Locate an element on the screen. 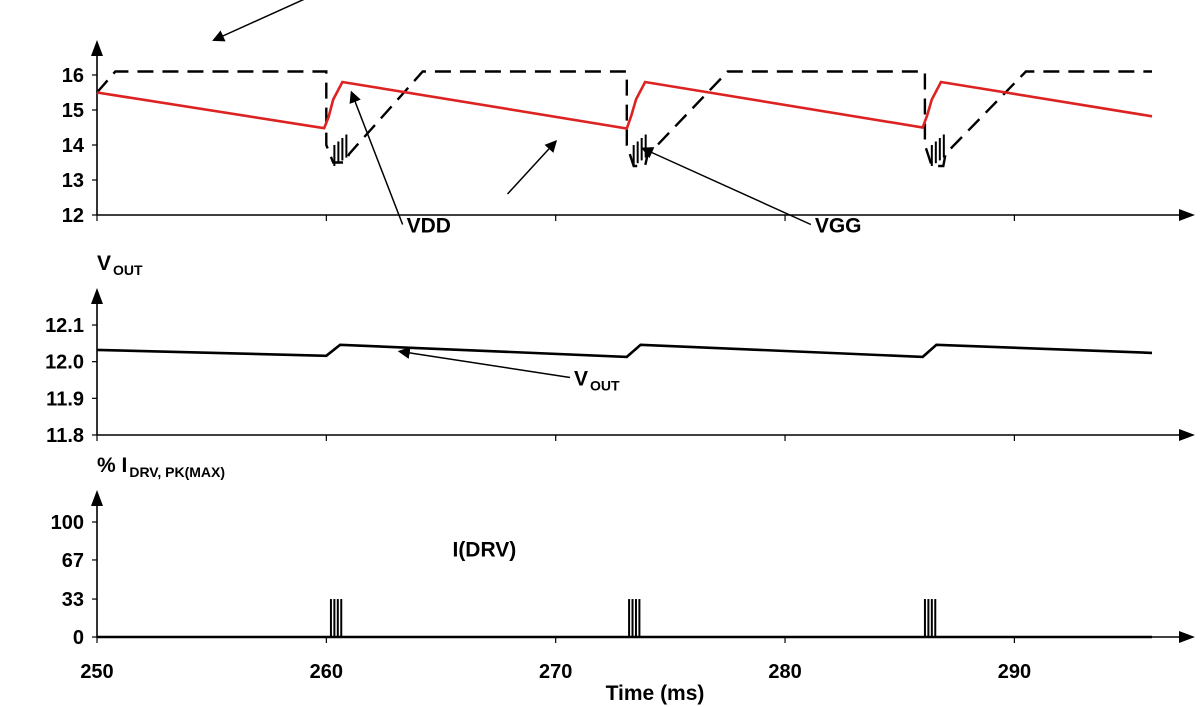 The height and width of the screenshot is (707, 1203). top-series-vdd is located at coordinates (624, 105).